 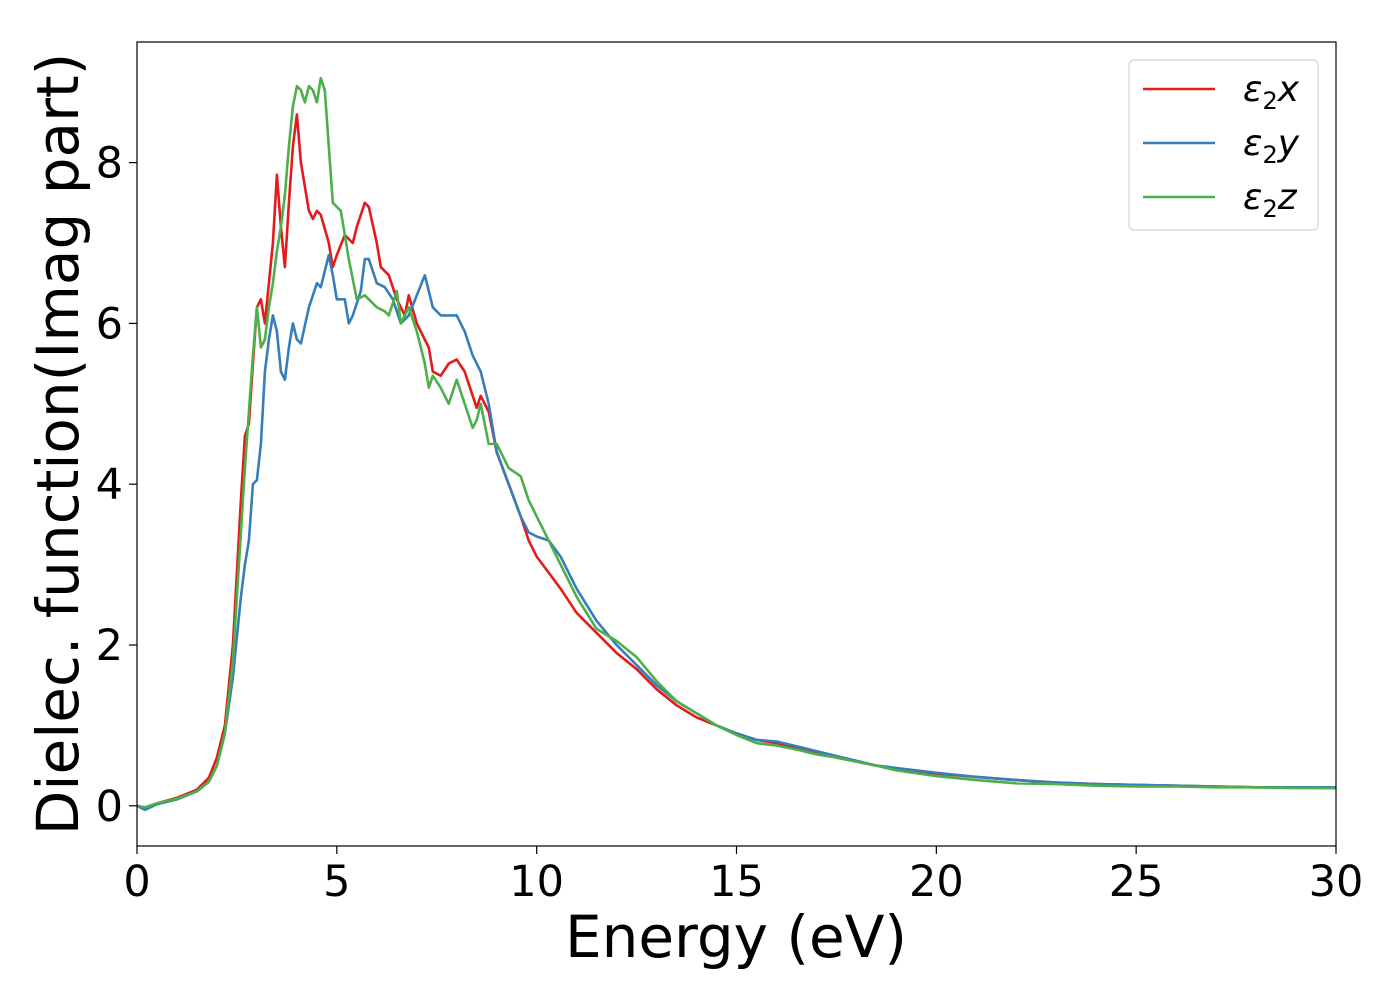 I want to click on y-tick-label: 0, so click(x=109, y=807).